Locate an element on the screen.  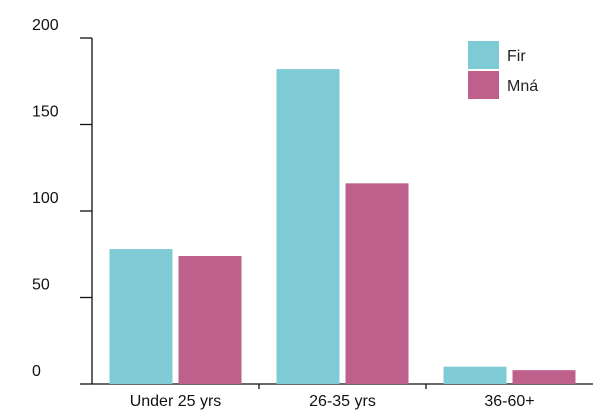
y-tick-label: 100 is located at coordinates (45, 198).